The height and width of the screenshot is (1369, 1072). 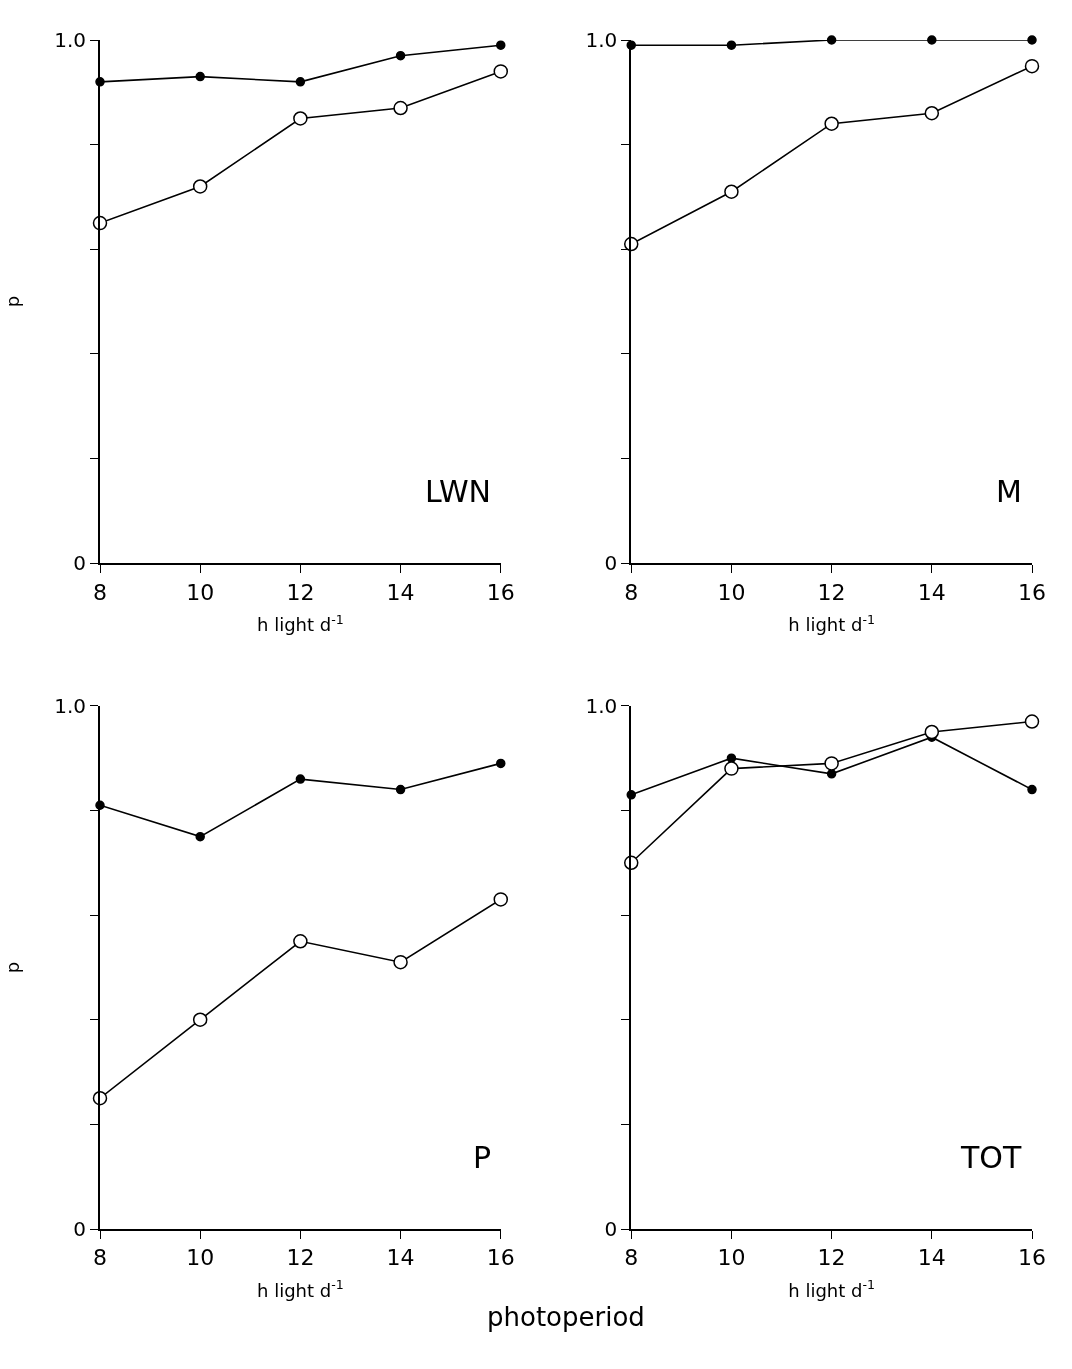 I want to click on text: photoperiod, so click(x=566, y=1317).